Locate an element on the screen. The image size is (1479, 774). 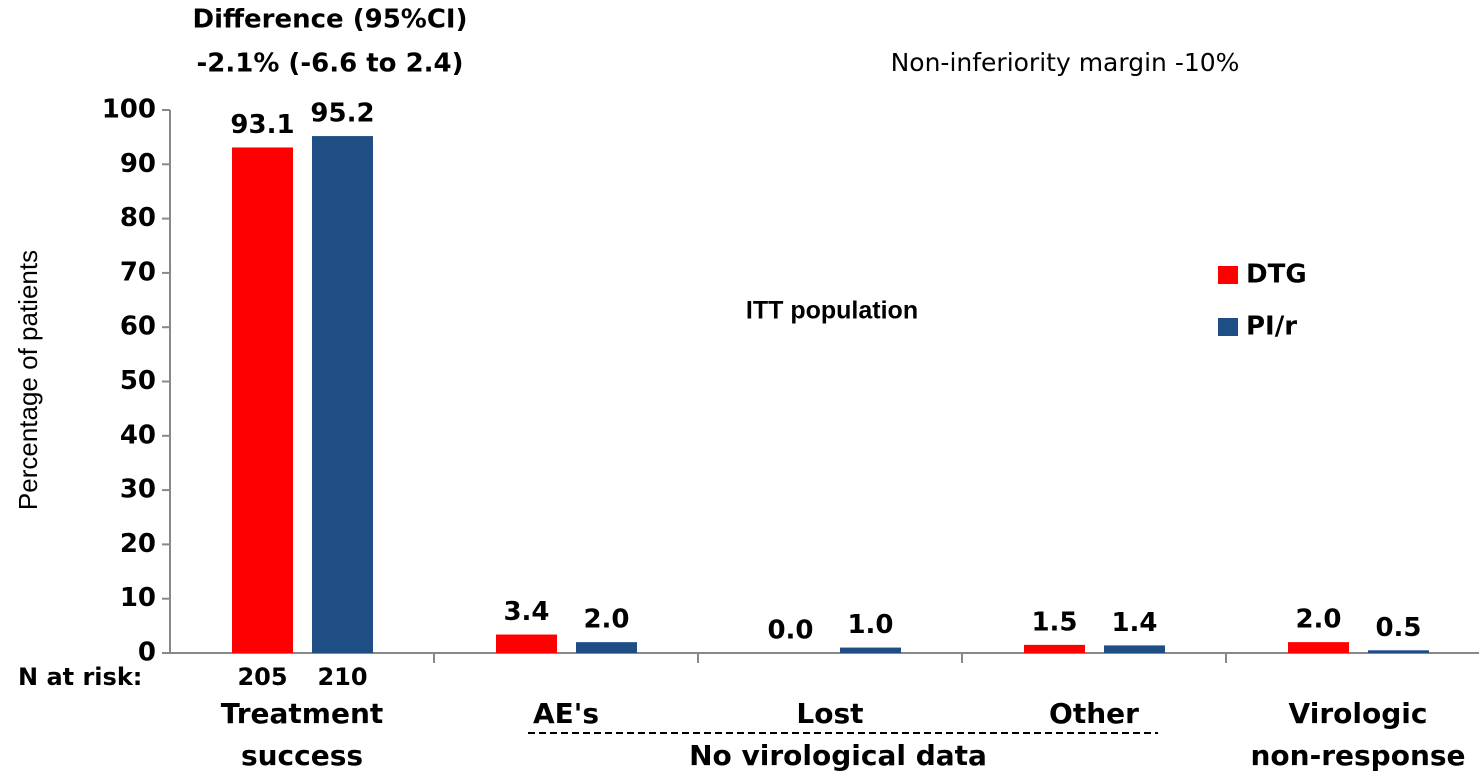
annotation: ITT population is located at coordinates (832, 311).